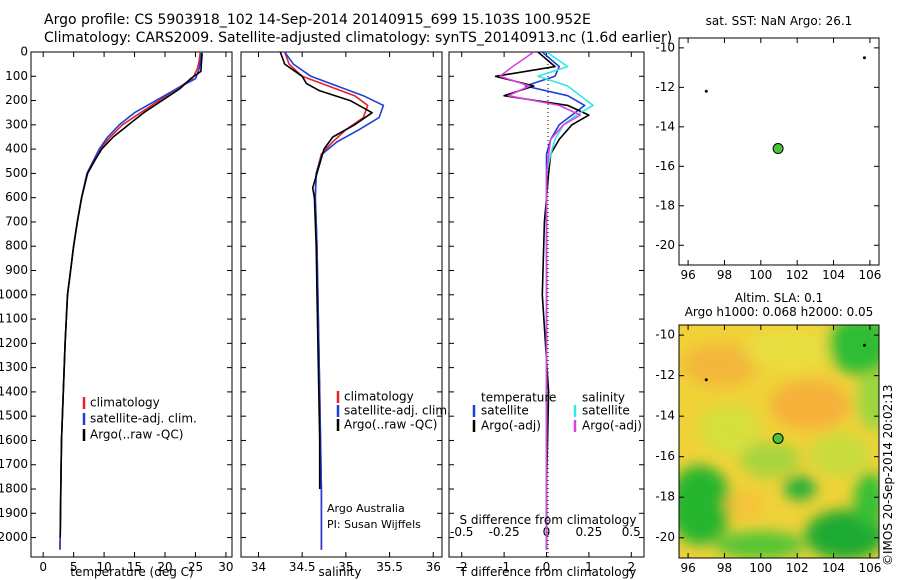 Image resolution: width=900 pixels, height=580 pixels. Describe the element at coordinates (14, 391) in the screenshot. I see `depth-tick-label: 1400` at that location.